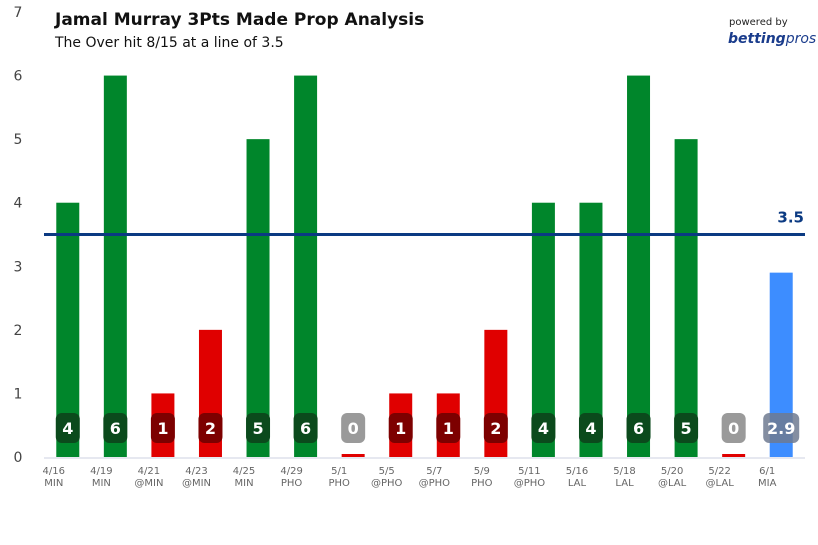 This screenshot has width=818, height=545. I want to click on x-tick-date: 4/19, so click(101, 471).